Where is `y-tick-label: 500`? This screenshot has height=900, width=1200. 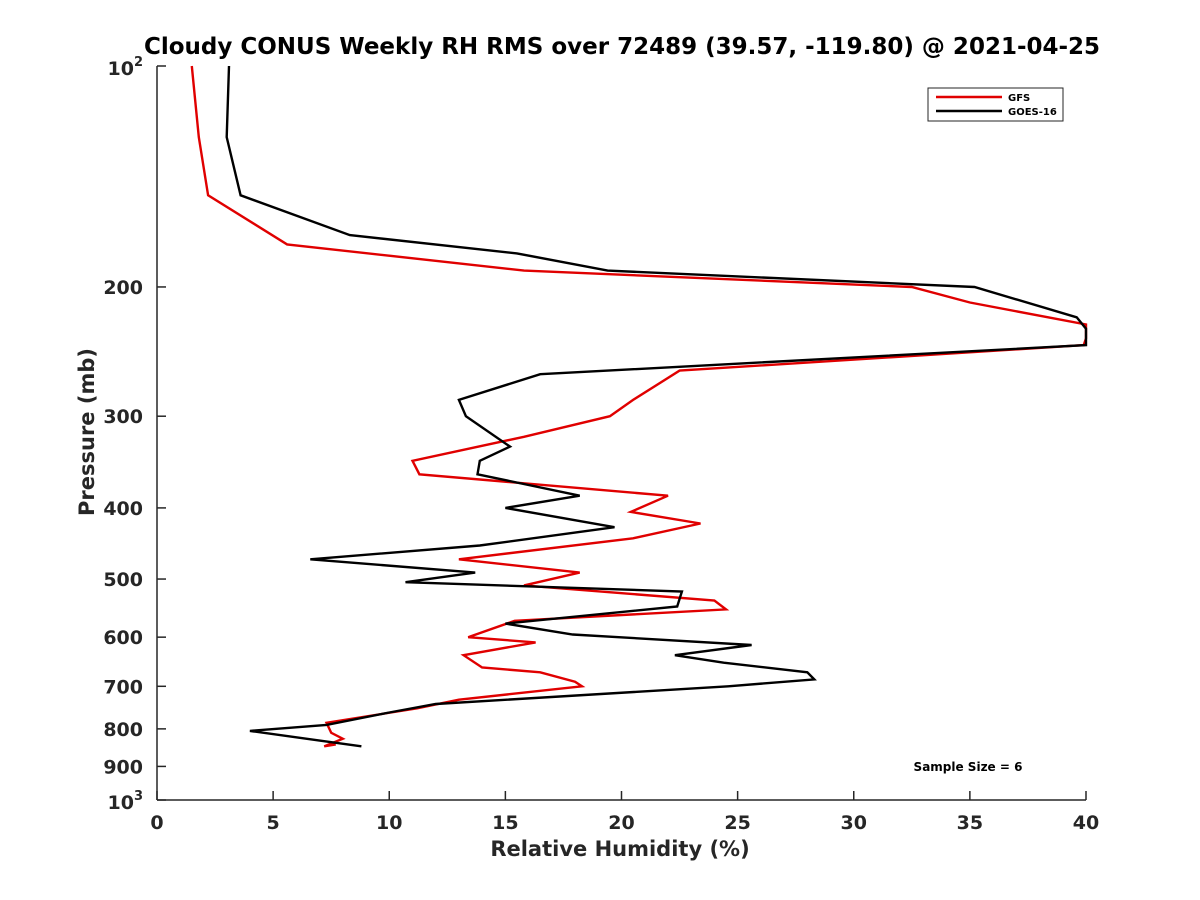
y-tick-label: 500 is located at coordinates (123, 580).